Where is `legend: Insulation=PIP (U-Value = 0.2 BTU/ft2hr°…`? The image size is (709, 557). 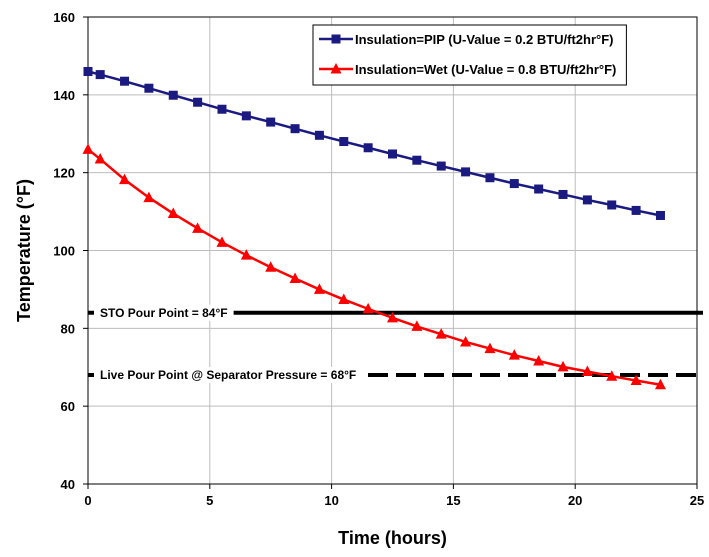 legend: Insulation=PIP (U-Value = 0.2 BTU/ft2hr°… is located at coordinates (469, 55).